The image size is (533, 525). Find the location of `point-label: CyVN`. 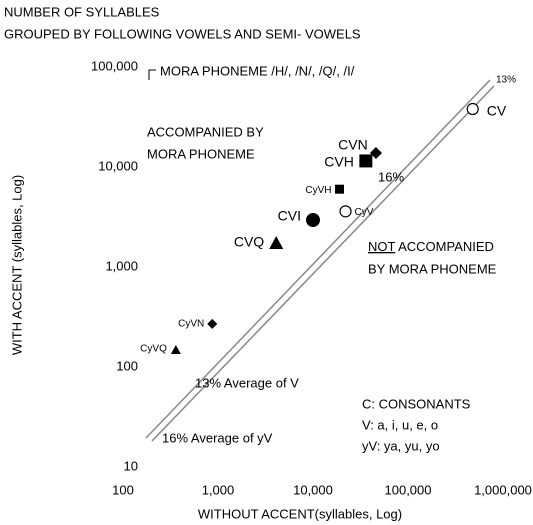

point-label: CyVN is located at coordinates (191, 324).